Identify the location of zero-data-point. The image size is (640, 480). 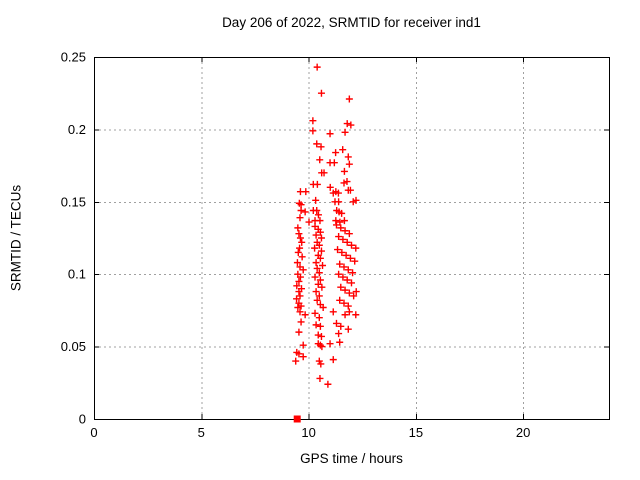
(297, 419).